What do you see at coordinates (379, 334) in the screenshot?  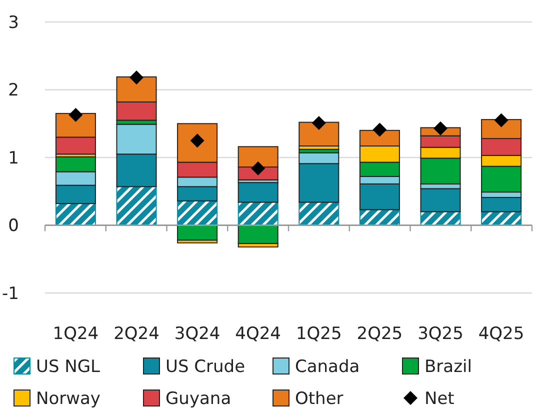 I see `x-tick-label: 2Q25` at bounding box center [379, 334].